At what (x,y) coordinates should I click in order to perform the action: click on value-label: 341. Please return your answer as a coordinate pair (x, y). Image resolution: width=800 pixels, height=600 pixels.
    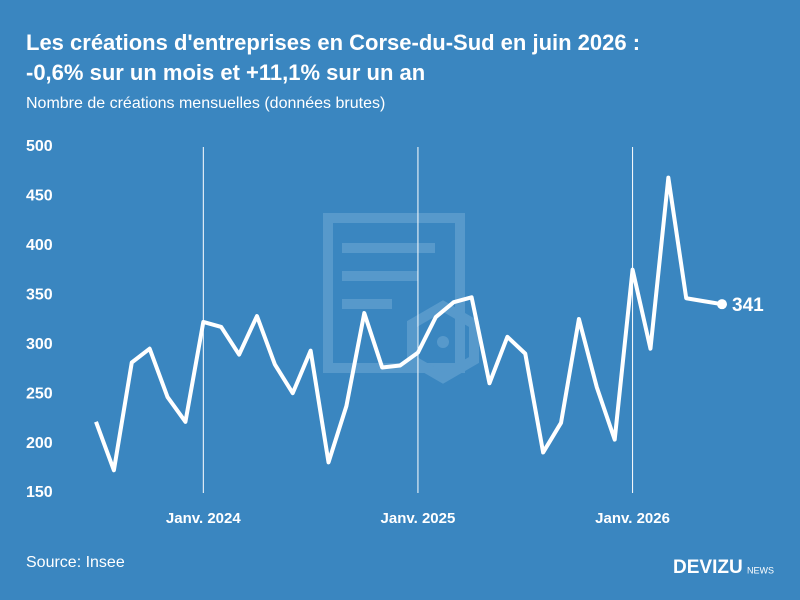
    Looking at the image, I should click on (748, 305).